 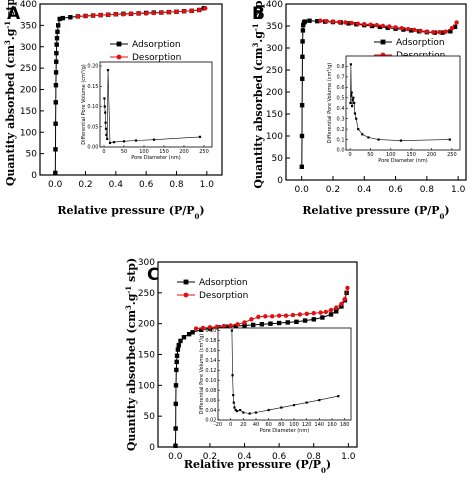 What do you see at coordinates (432, 155) in the screenshot?
I see `inset-x-tick-label: 200` at bounding box center [432, 155].